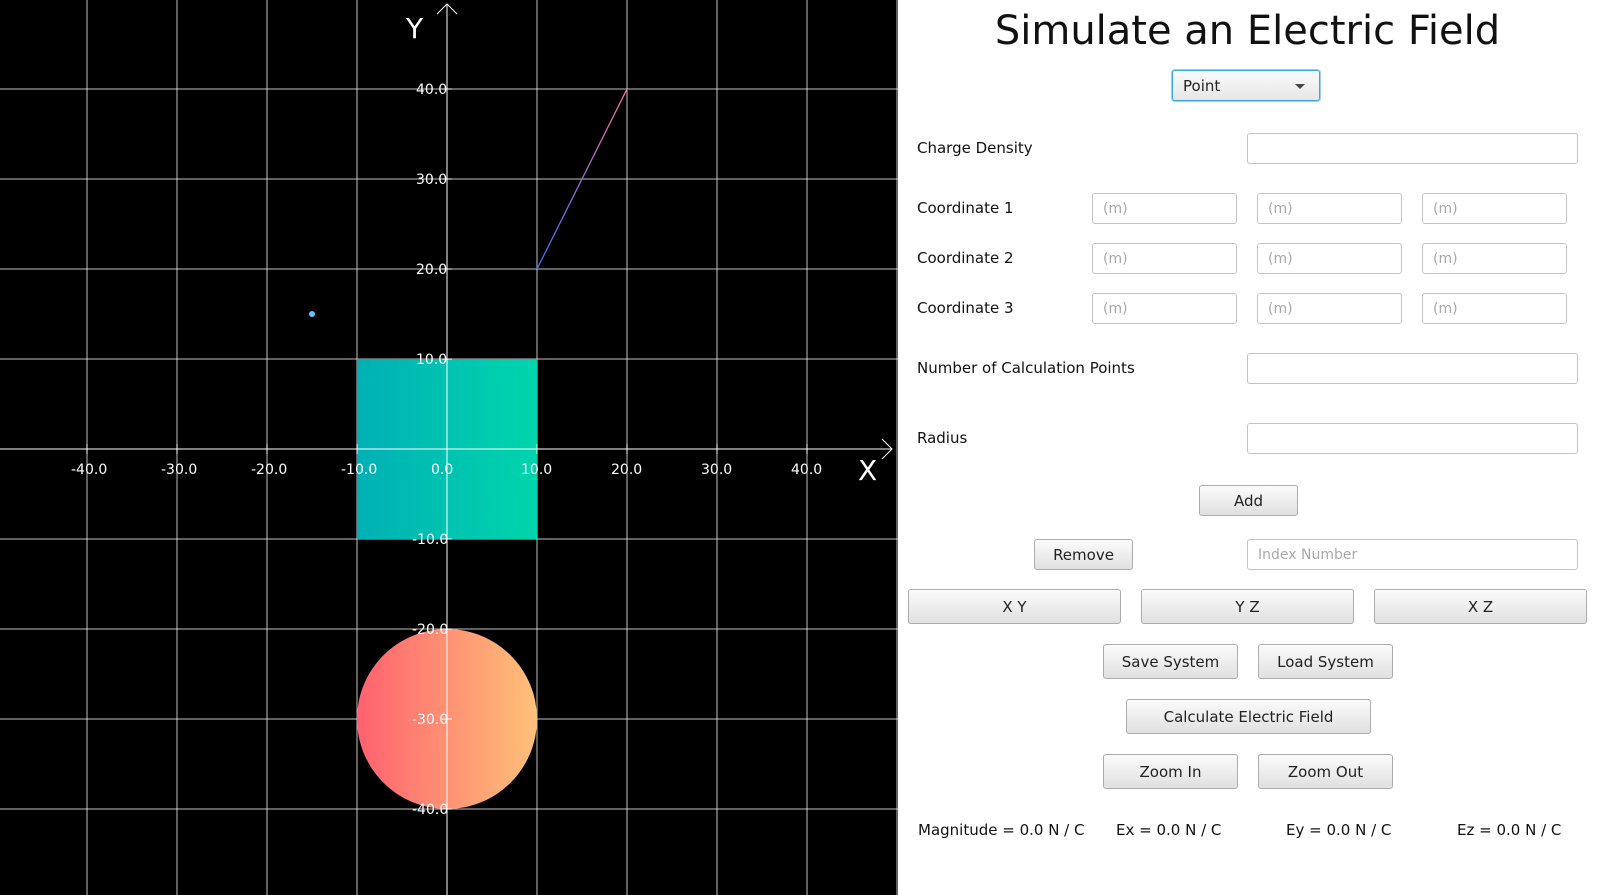  Describe the element at coordinates (536, 470) in the screenshot. I see `x-tick-label: 10.0` at that location.